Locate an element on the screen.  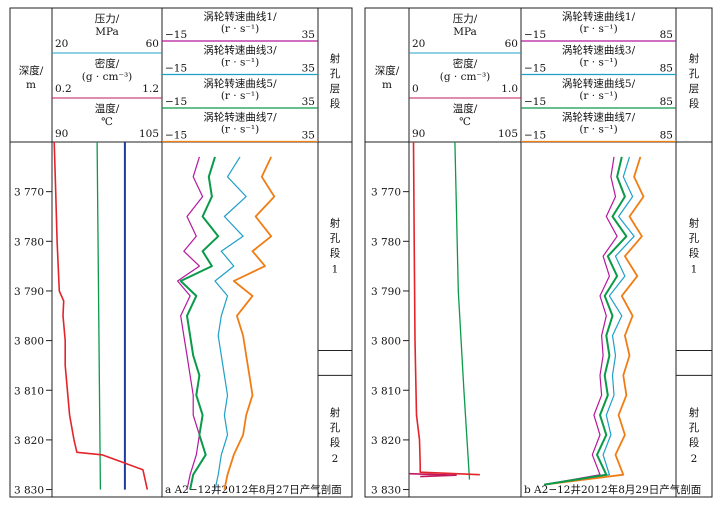
pressure-track-label: 压力/ is located at coordinates (107, 18).